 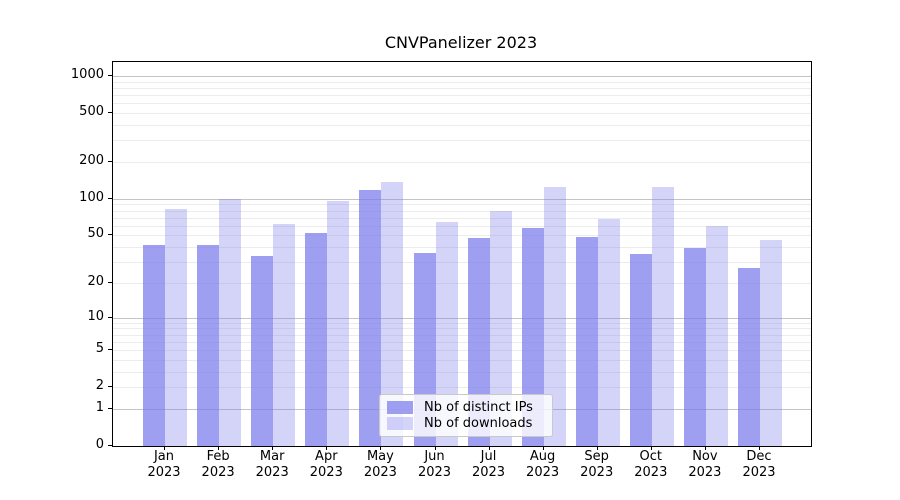 What do you see at coordinates (478, 407) in the screenshot?
I see `legend-label-distinct-ips: Nb of distinct IPs` at bounding box center [478, 407].